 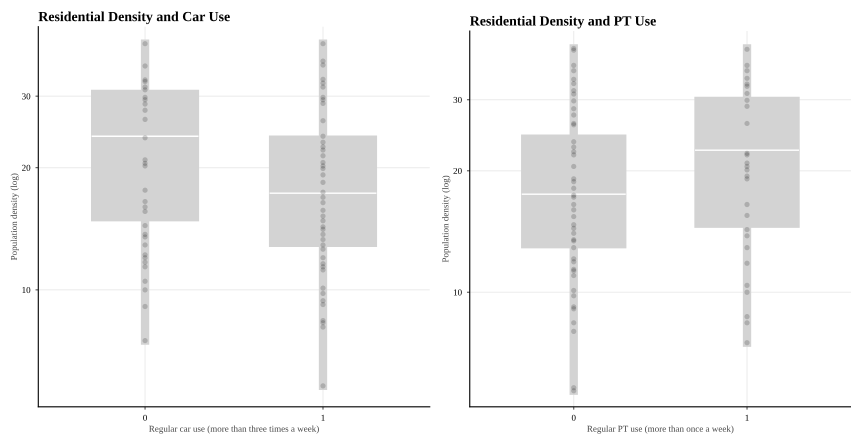 What do you see at coordinates (134, 17) in the screenshot?
I see `chart-title: Residential Density and Car Use` at bounding box center [134, 17].